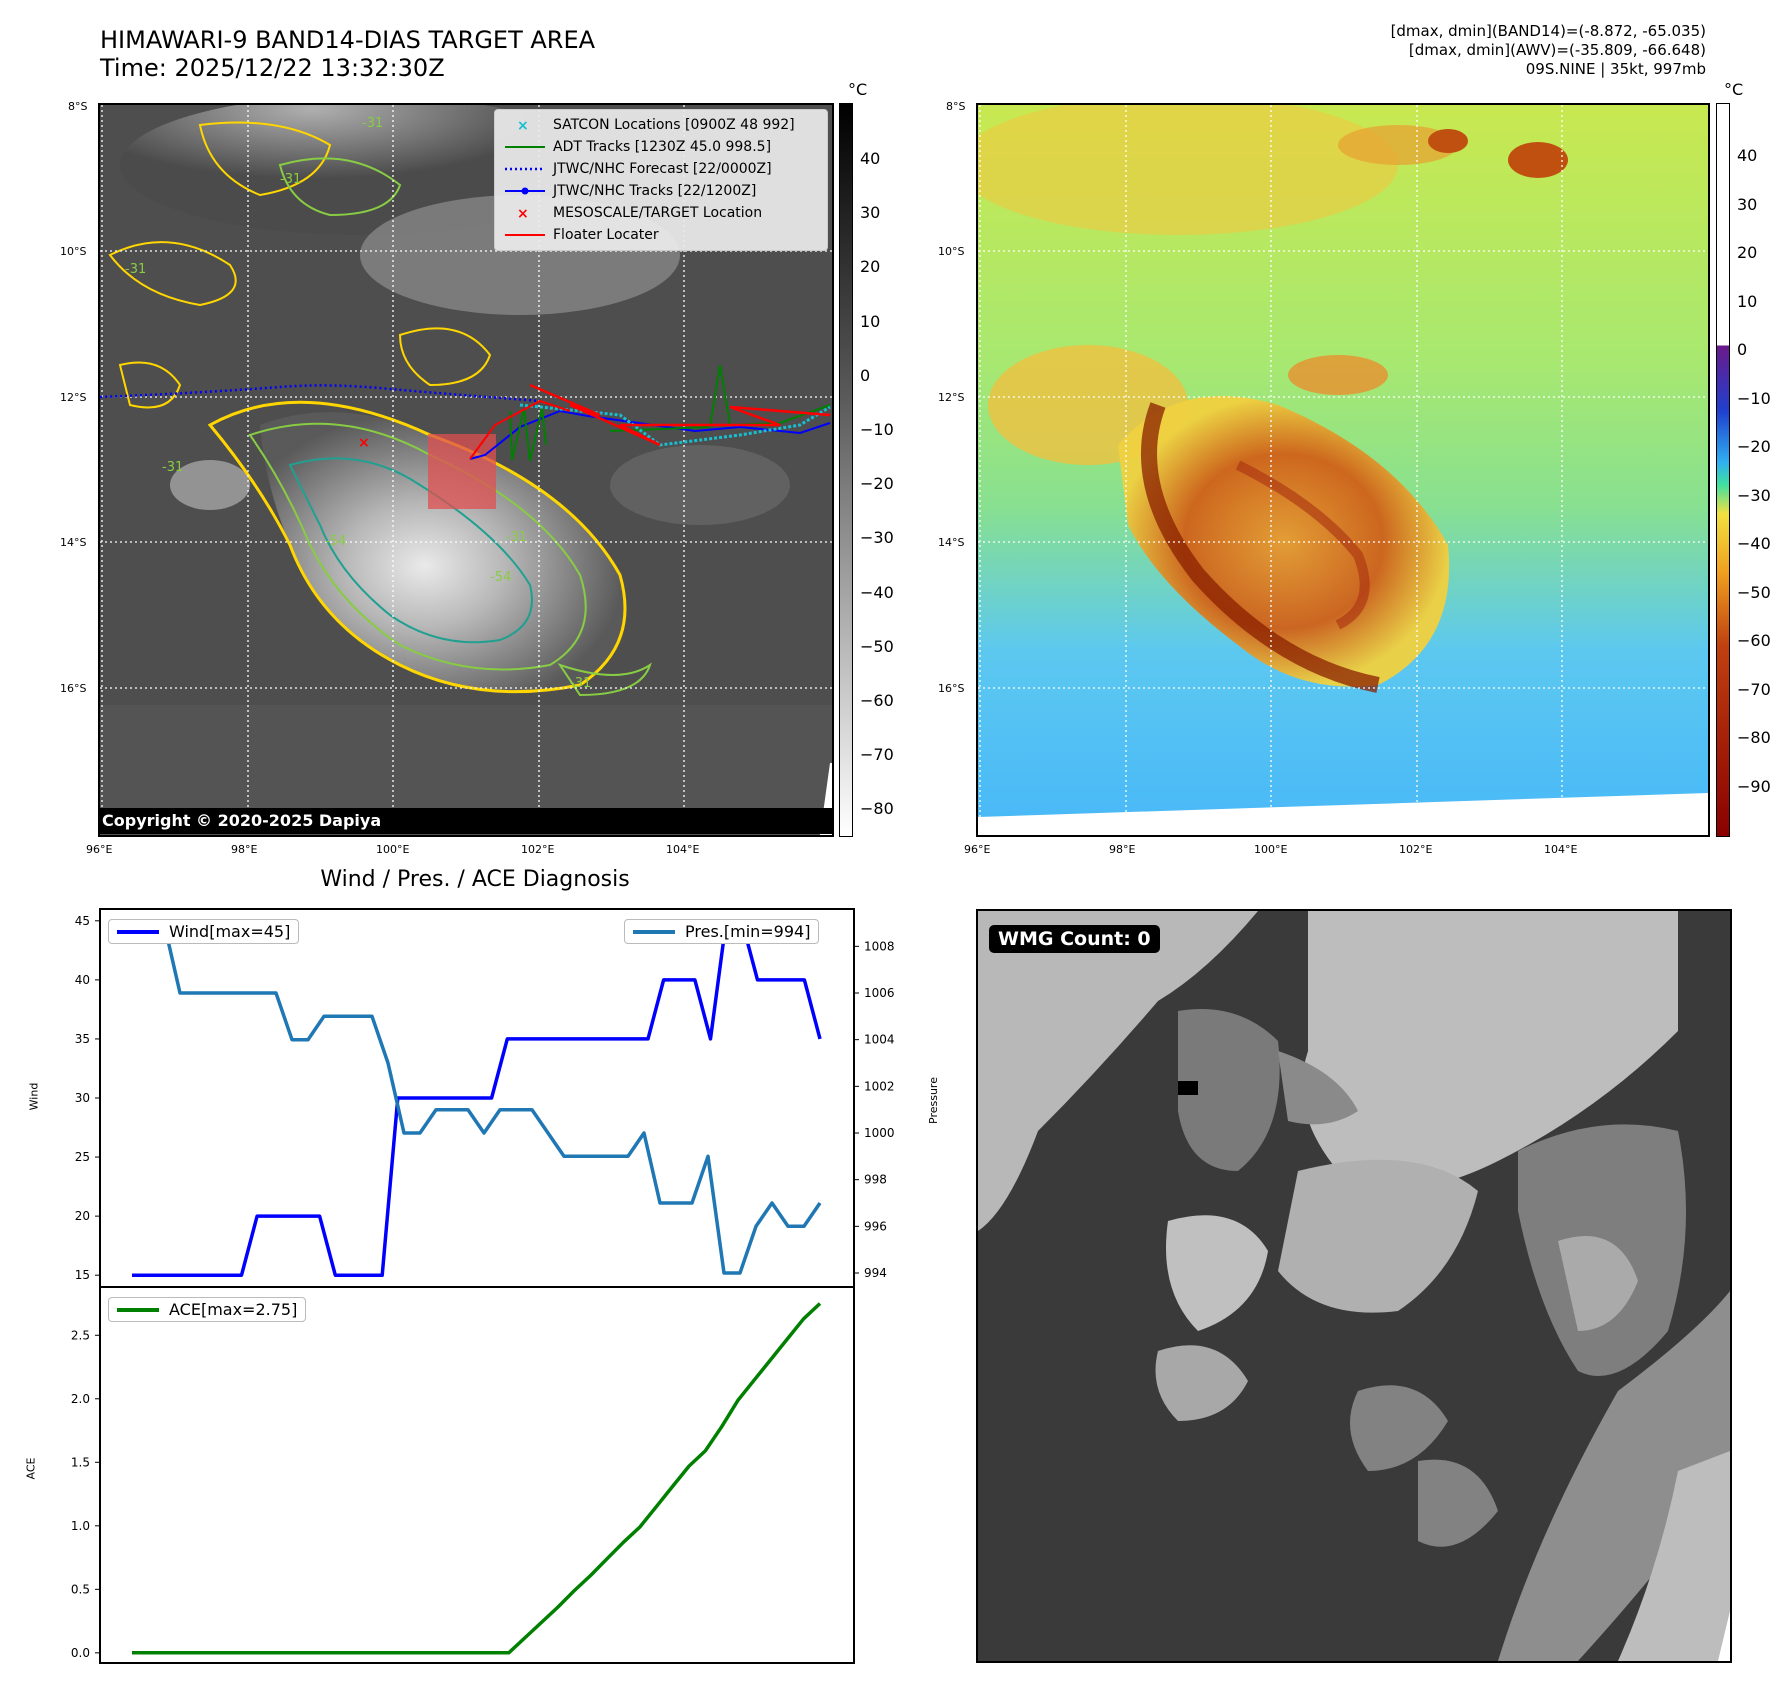  I want to click on legend-label: JTWC/NHC Tracks [22/1200Z], so click(655, 191).